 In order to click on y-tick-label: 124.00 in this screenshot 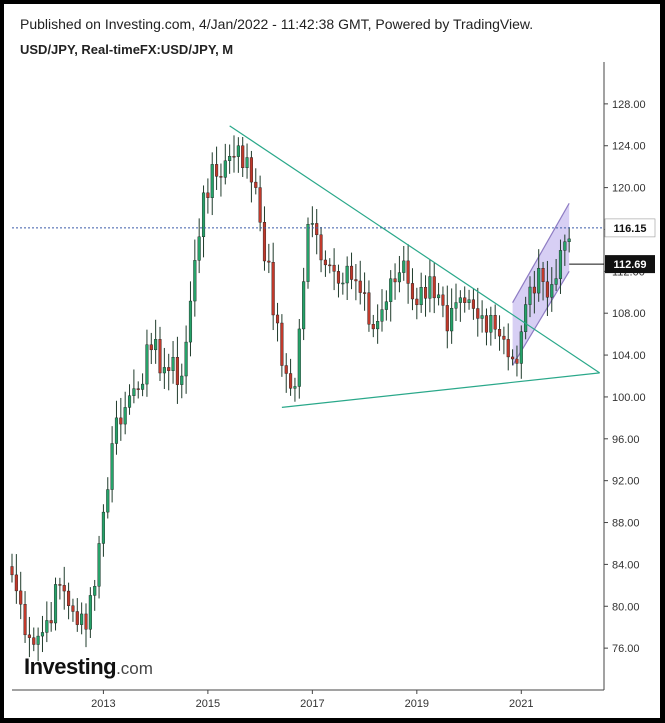, I will do `click(629, 147)`.